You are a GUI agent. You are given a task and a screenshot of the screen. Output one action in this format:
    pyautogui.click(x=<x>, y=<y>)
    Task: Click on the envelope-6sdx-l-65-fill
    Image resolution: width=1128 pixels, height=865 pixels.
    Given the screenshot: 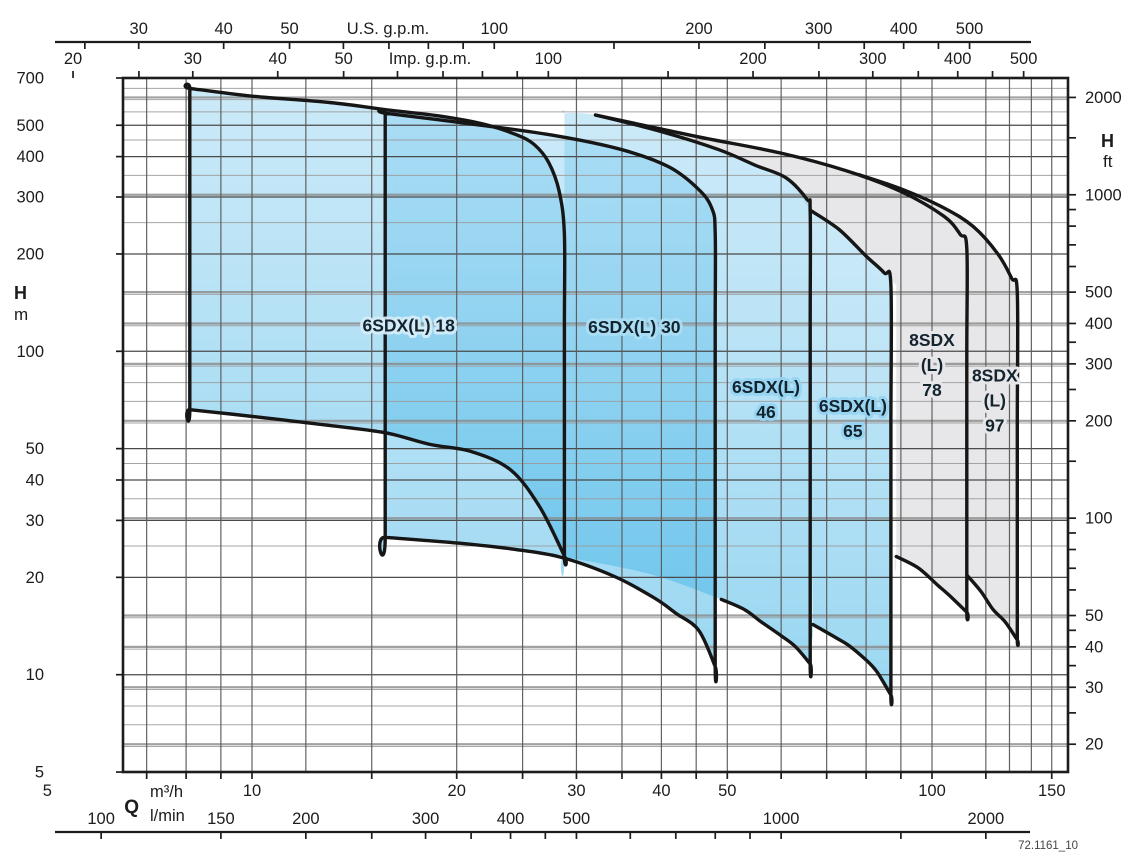 What is the action you would take?
    pyautogui.click(x=850, y=454)
    